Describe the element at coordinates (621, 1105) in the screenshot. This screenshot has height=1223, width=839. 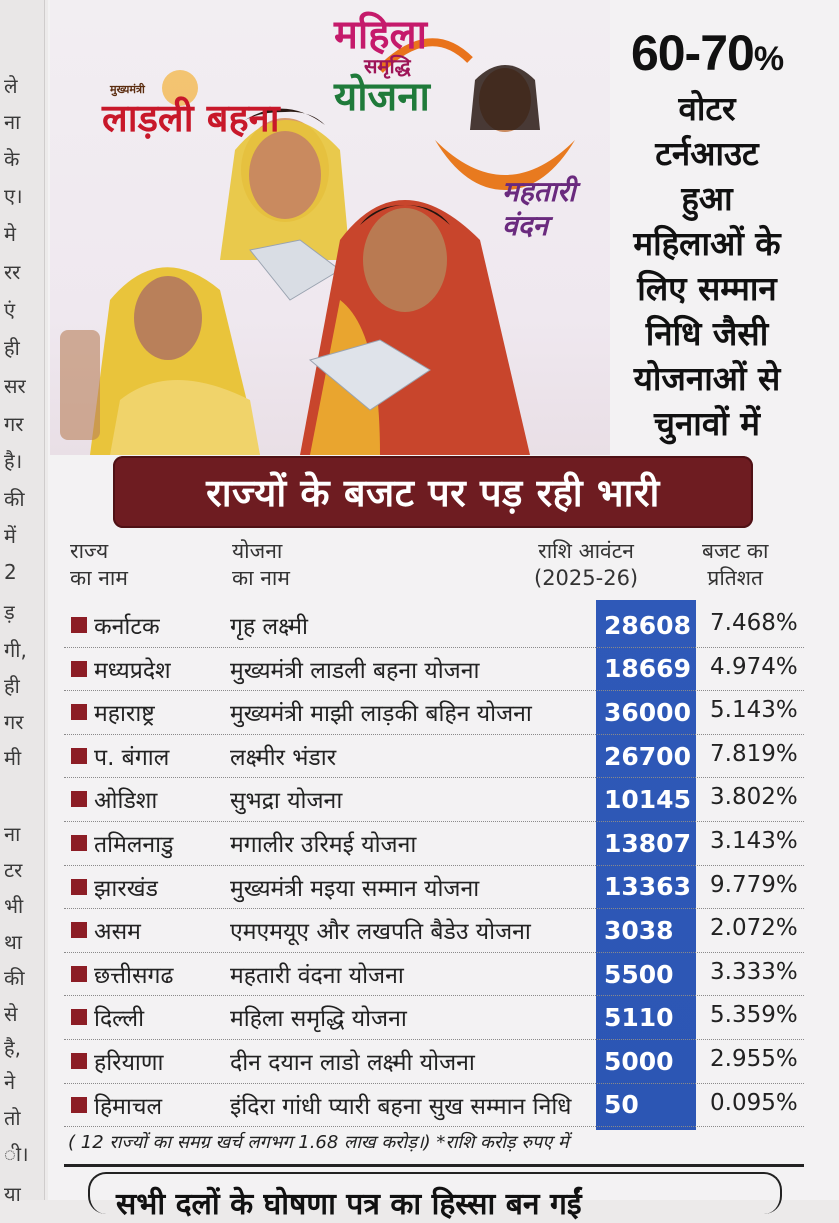
I see `allocation-amount: 50` at that location.